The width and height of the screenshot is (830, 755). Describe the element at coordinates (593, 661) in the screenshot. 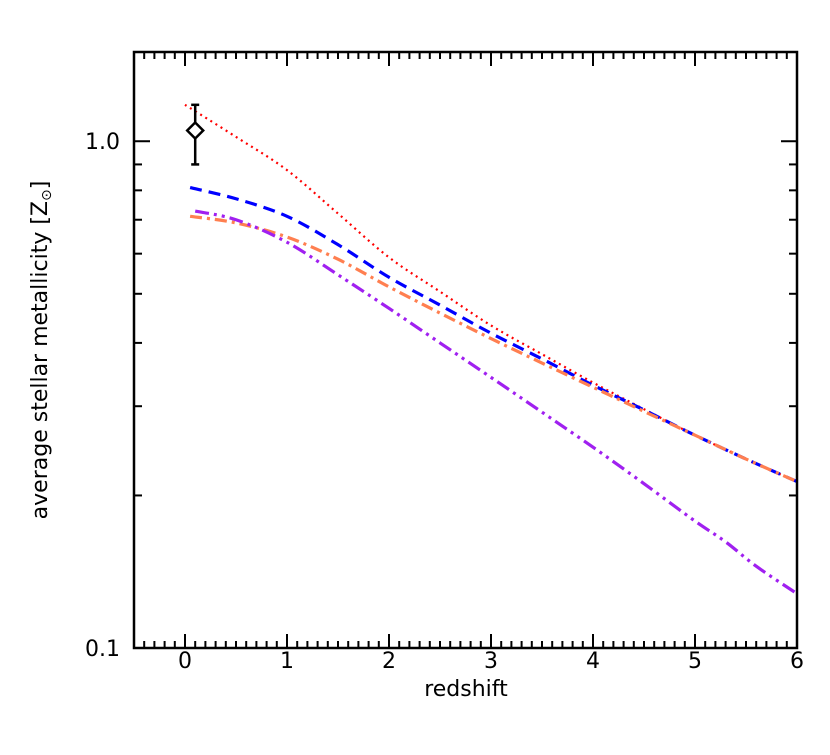

I see `x-tick-label: 4` at that location.